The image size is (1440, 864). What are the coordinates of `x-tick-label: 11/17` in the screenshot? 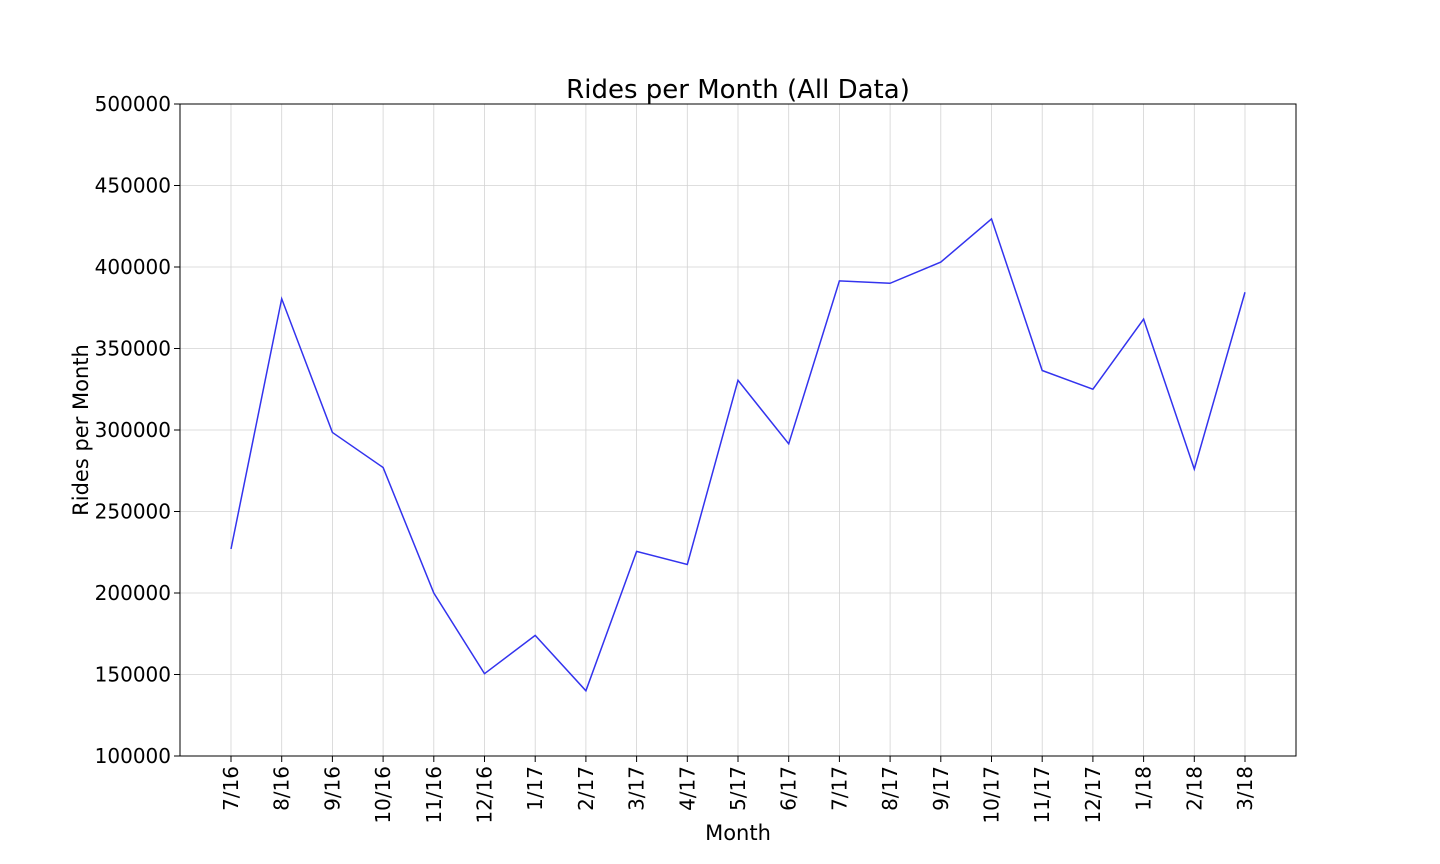 It's located at (1042, 795).